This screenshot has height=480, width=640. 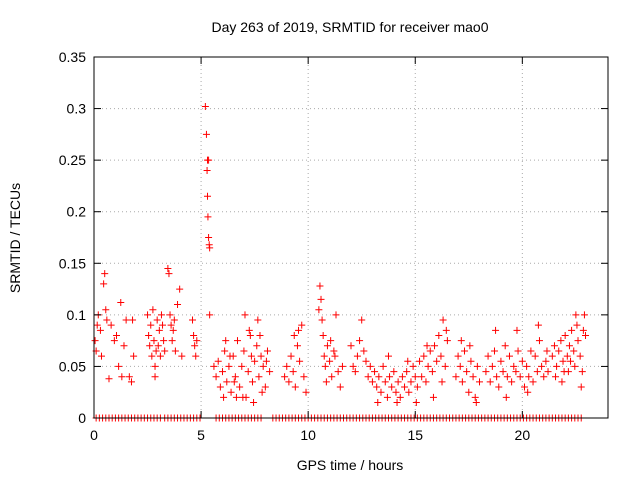 I want to click on y-tick-label: 0.35, so click(x=72, y=57).